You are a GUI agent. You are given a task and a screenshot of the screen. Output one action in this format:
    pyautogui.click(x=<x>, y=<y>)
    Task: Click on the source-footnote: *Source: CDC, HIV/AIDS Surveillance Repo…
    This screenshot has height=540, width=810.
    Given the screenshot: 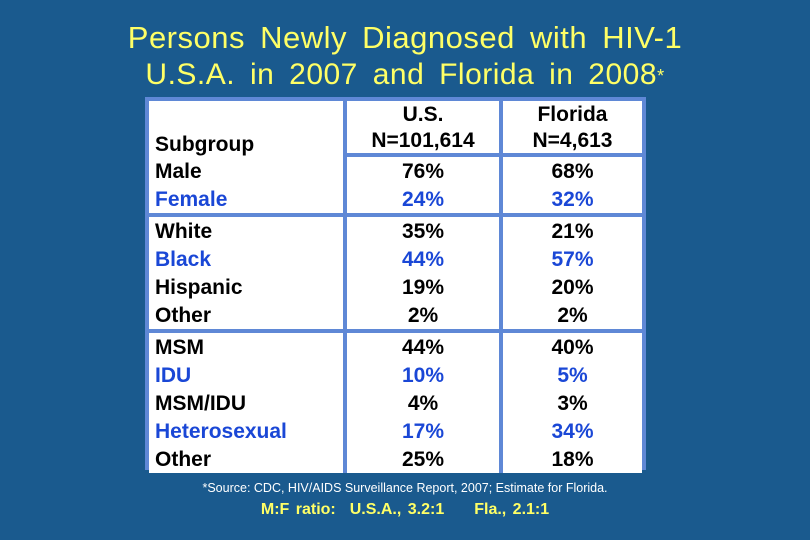 What is the action you would take?
    pyautogui.click(x=405, y=488)
    